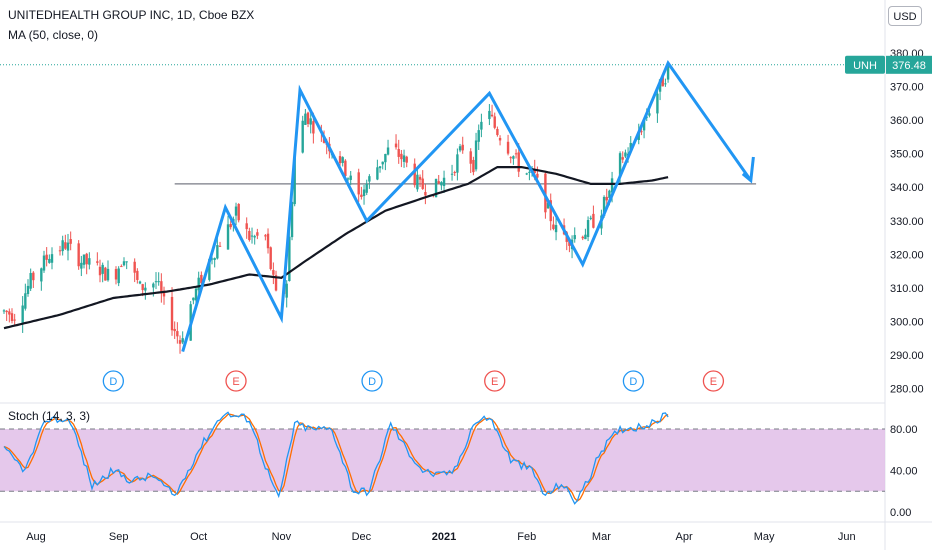 This screenshot has height=555, width=932. I want to click on stoch-k-line, so click(336, 458).